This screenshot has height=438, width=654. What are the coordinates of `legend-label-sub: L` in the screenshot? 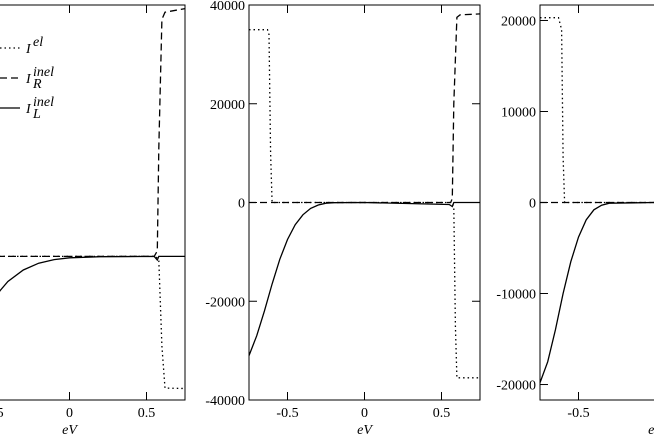 It's located at (36, 114).